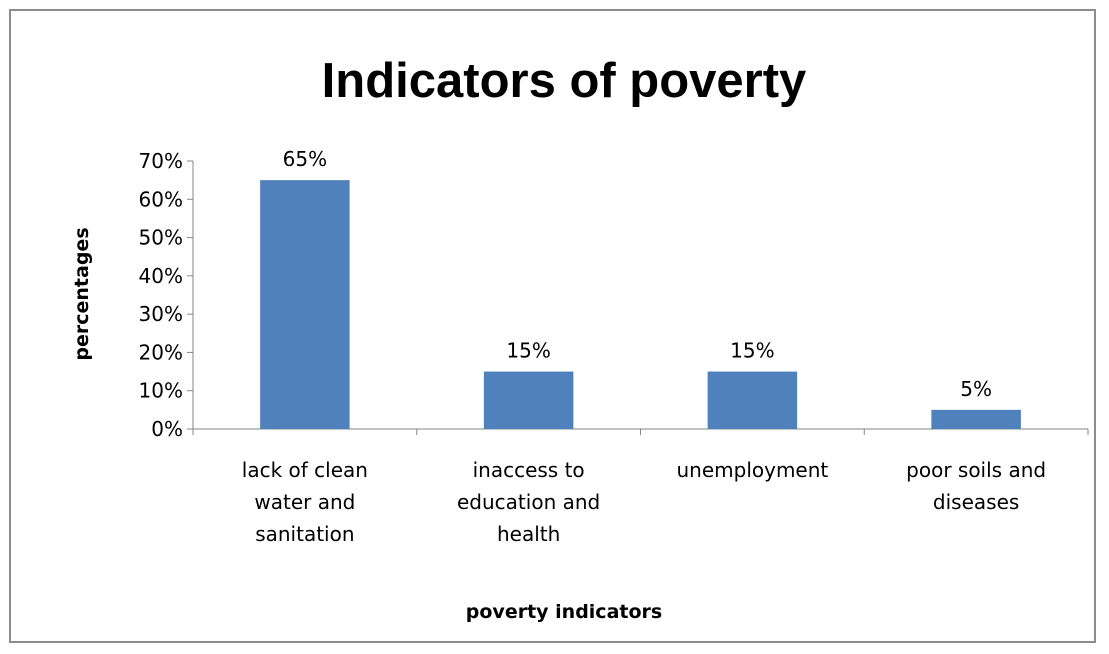  Describe the element at coordinates (305, 159) in the screenshot. I see `data-label: 65%` at that location.